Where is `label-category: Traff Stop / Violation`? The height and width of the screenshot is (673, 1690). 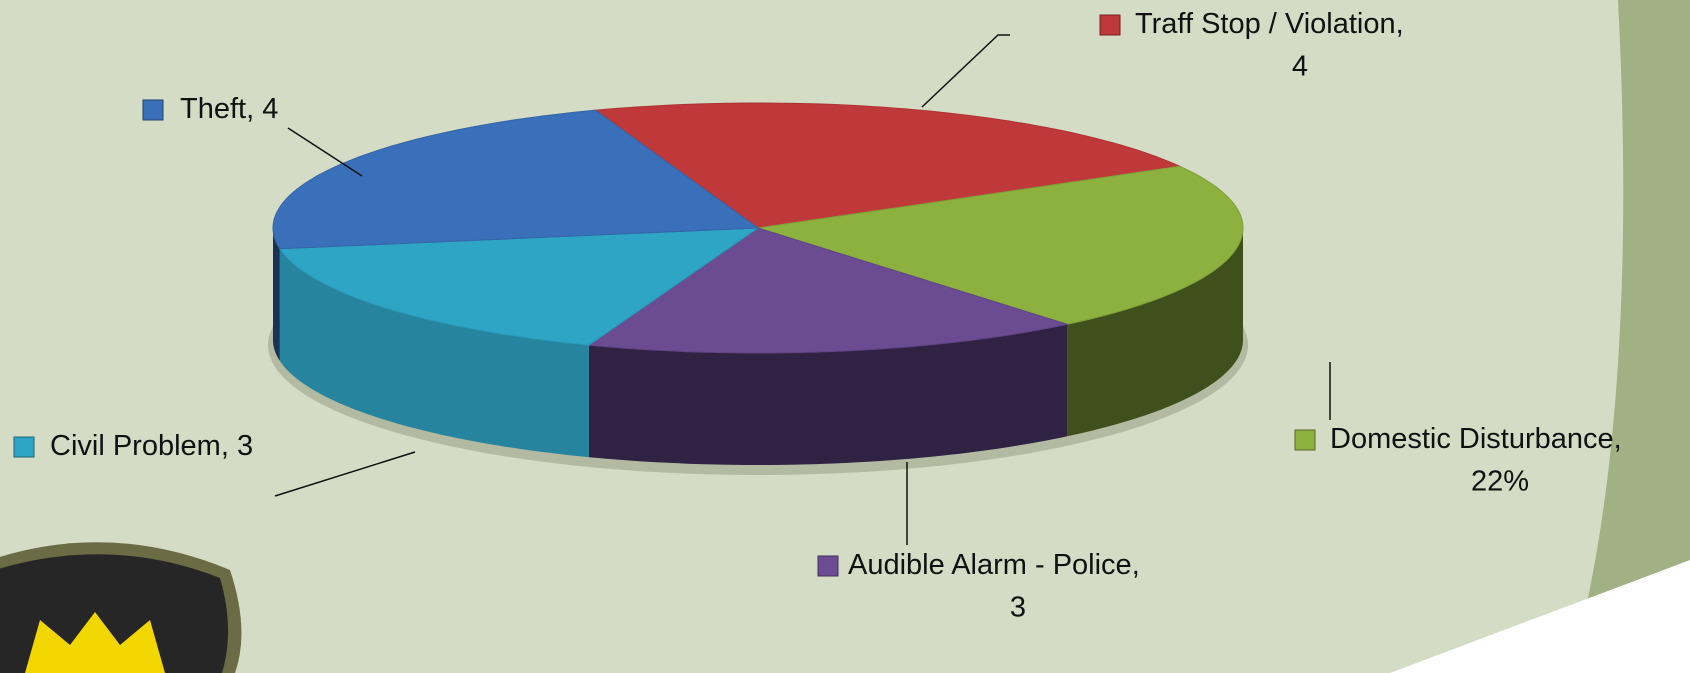
label-category: Traff Stop / Violation is located at coordinates (1265, 24).